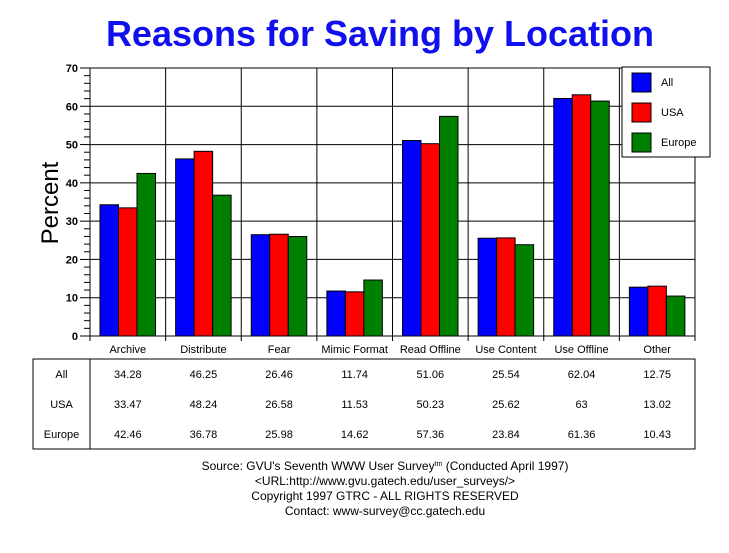 This screenshot has height=553, width=729. Describe the element at coordinates (72, 69) in the screenshot. I see `y-tick-label: 70` at that location.